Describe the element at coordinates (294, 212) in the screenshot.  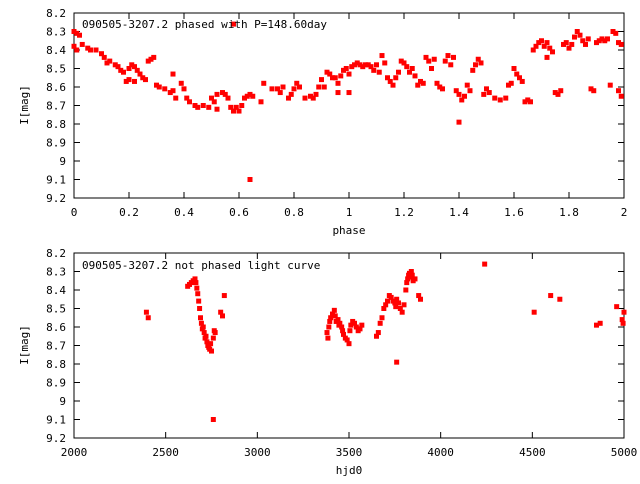
I see `x-tick-label: 0.8` at that location.